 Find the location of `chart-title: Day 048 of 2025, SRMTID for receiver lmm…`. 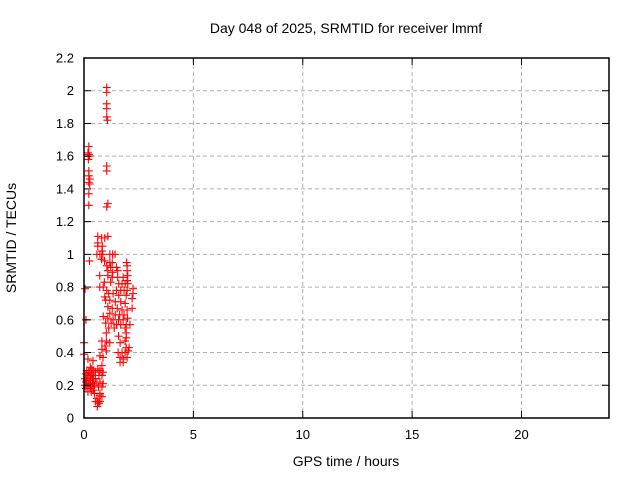

chart-title: Day 048 of 2025, SRMTID for receiver lmm… is located at coordinates (346, 28).